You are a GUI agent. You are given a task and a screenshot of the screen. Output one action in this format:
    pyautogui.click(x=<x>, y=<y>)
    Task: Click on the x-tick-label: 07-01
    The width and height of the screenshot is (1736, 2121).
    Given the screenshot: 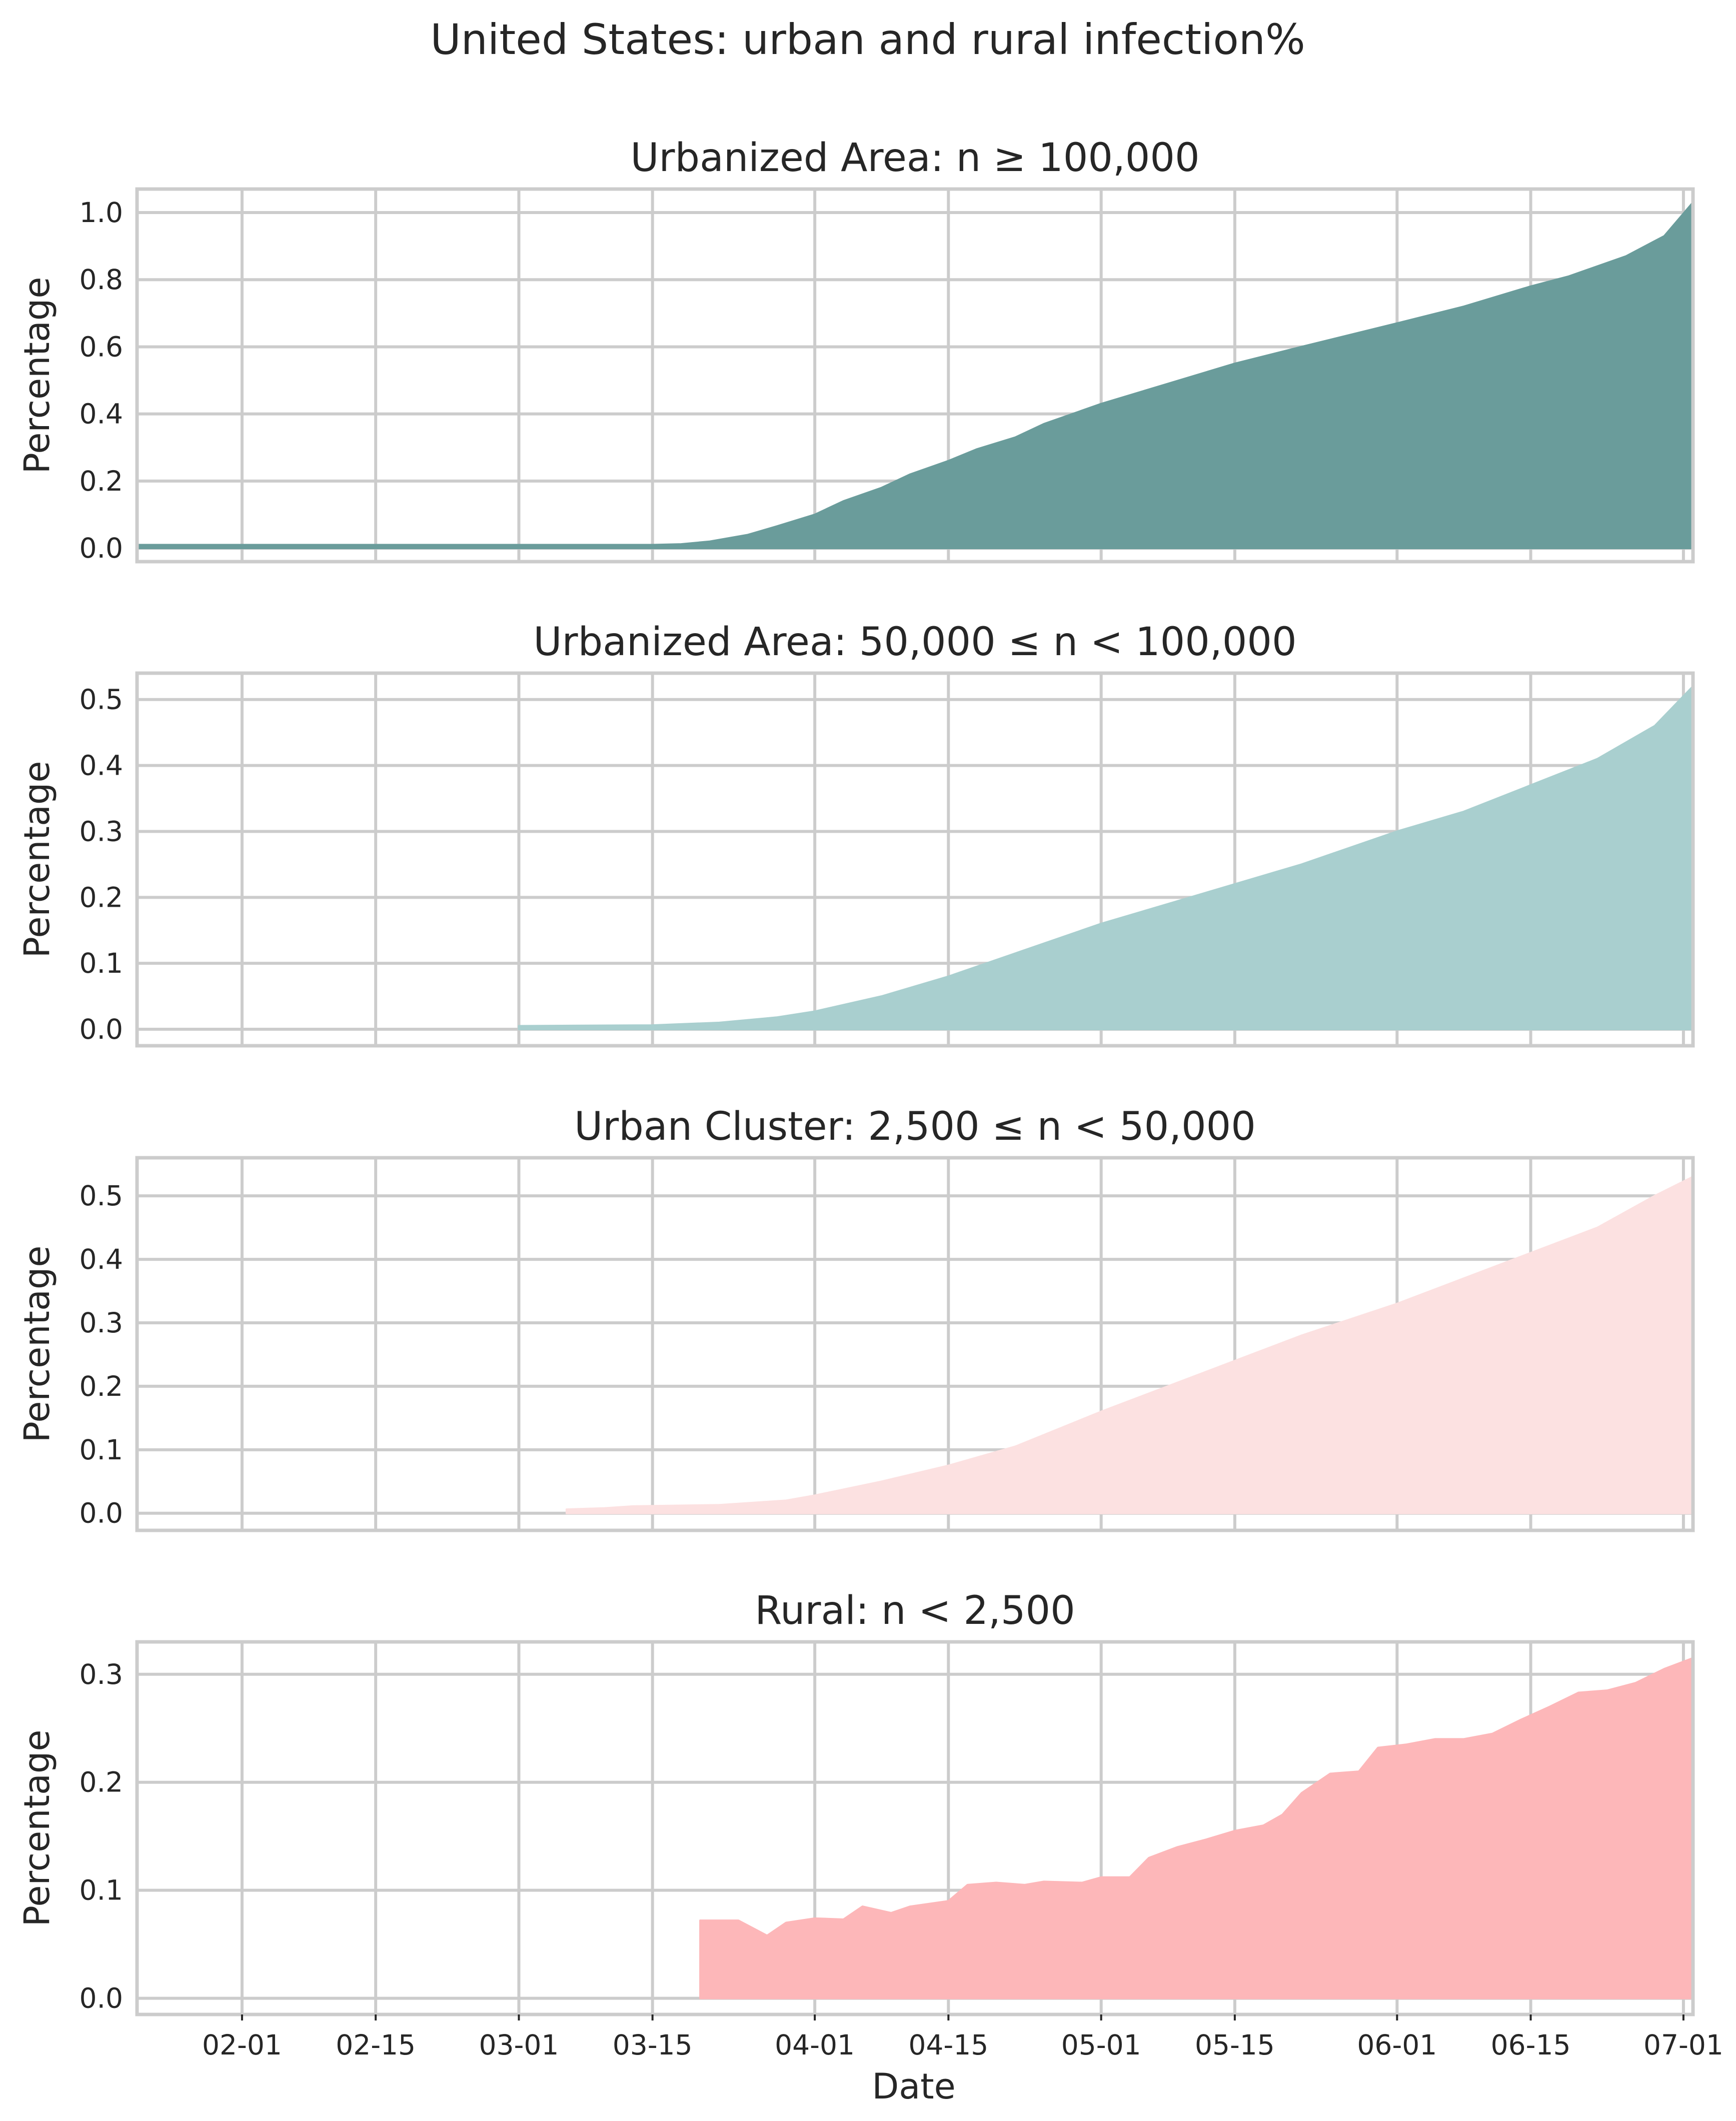 What is the action you would take?
    pyautogui.click(x=1683, y=2045)
    